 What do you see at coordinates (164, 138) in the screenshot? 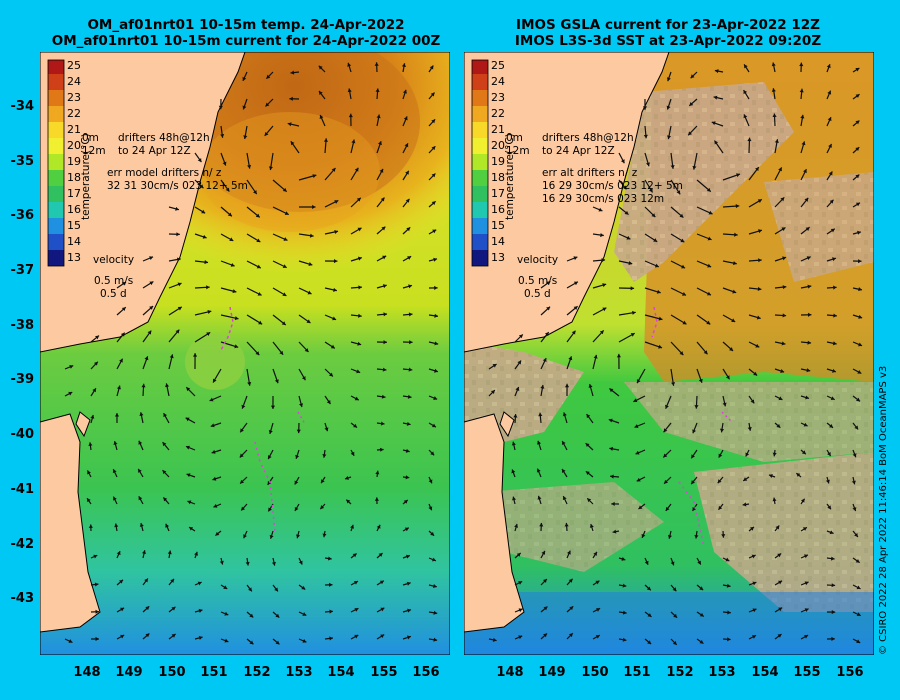
I see `drifters-legend: drifters 48h@12h` at bounding box center [164, 138].